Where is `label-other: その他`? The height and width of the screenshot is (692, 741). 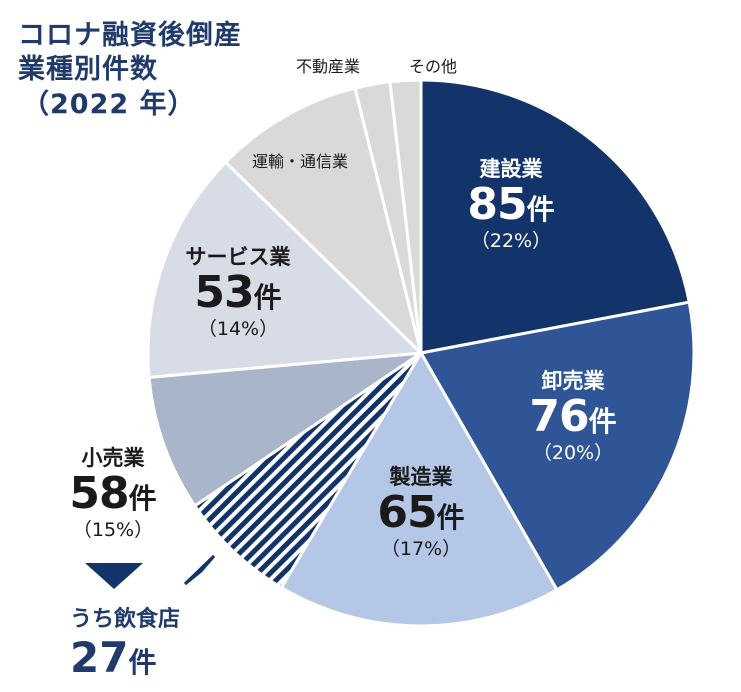
label-other: その他 is located at coordinates (433, 66).